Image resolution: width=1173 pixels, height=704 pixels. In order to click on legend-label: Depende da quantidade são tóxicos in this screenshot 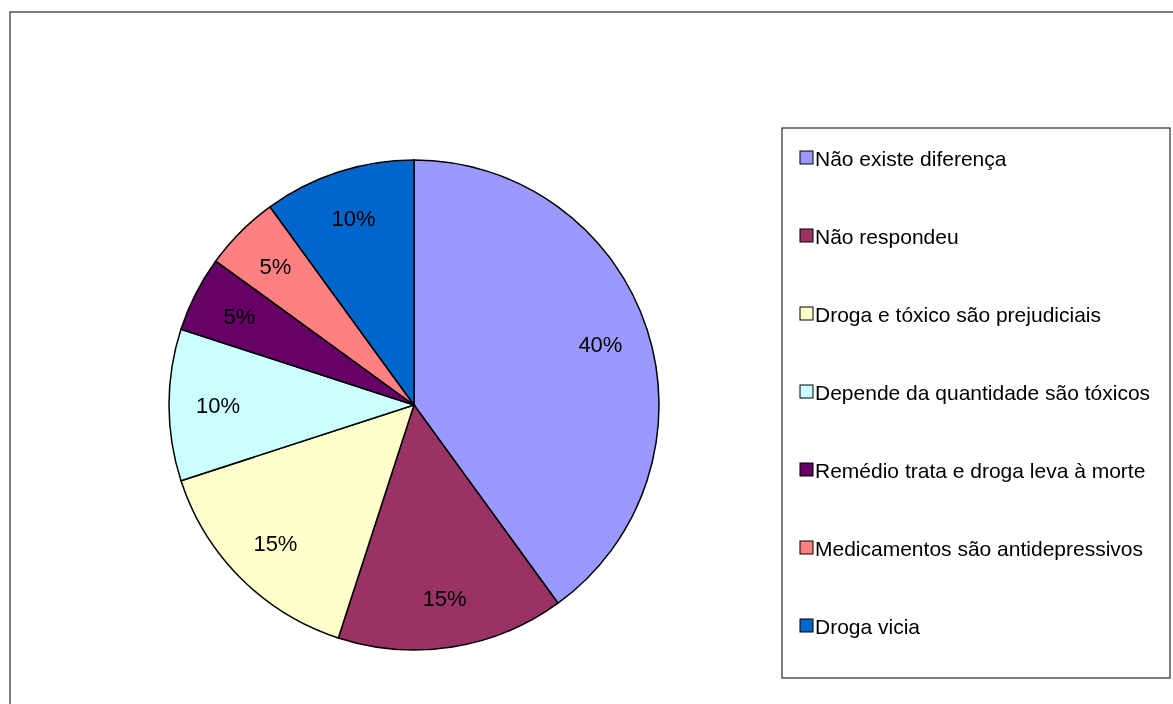, I will do `click(983, 392)`.